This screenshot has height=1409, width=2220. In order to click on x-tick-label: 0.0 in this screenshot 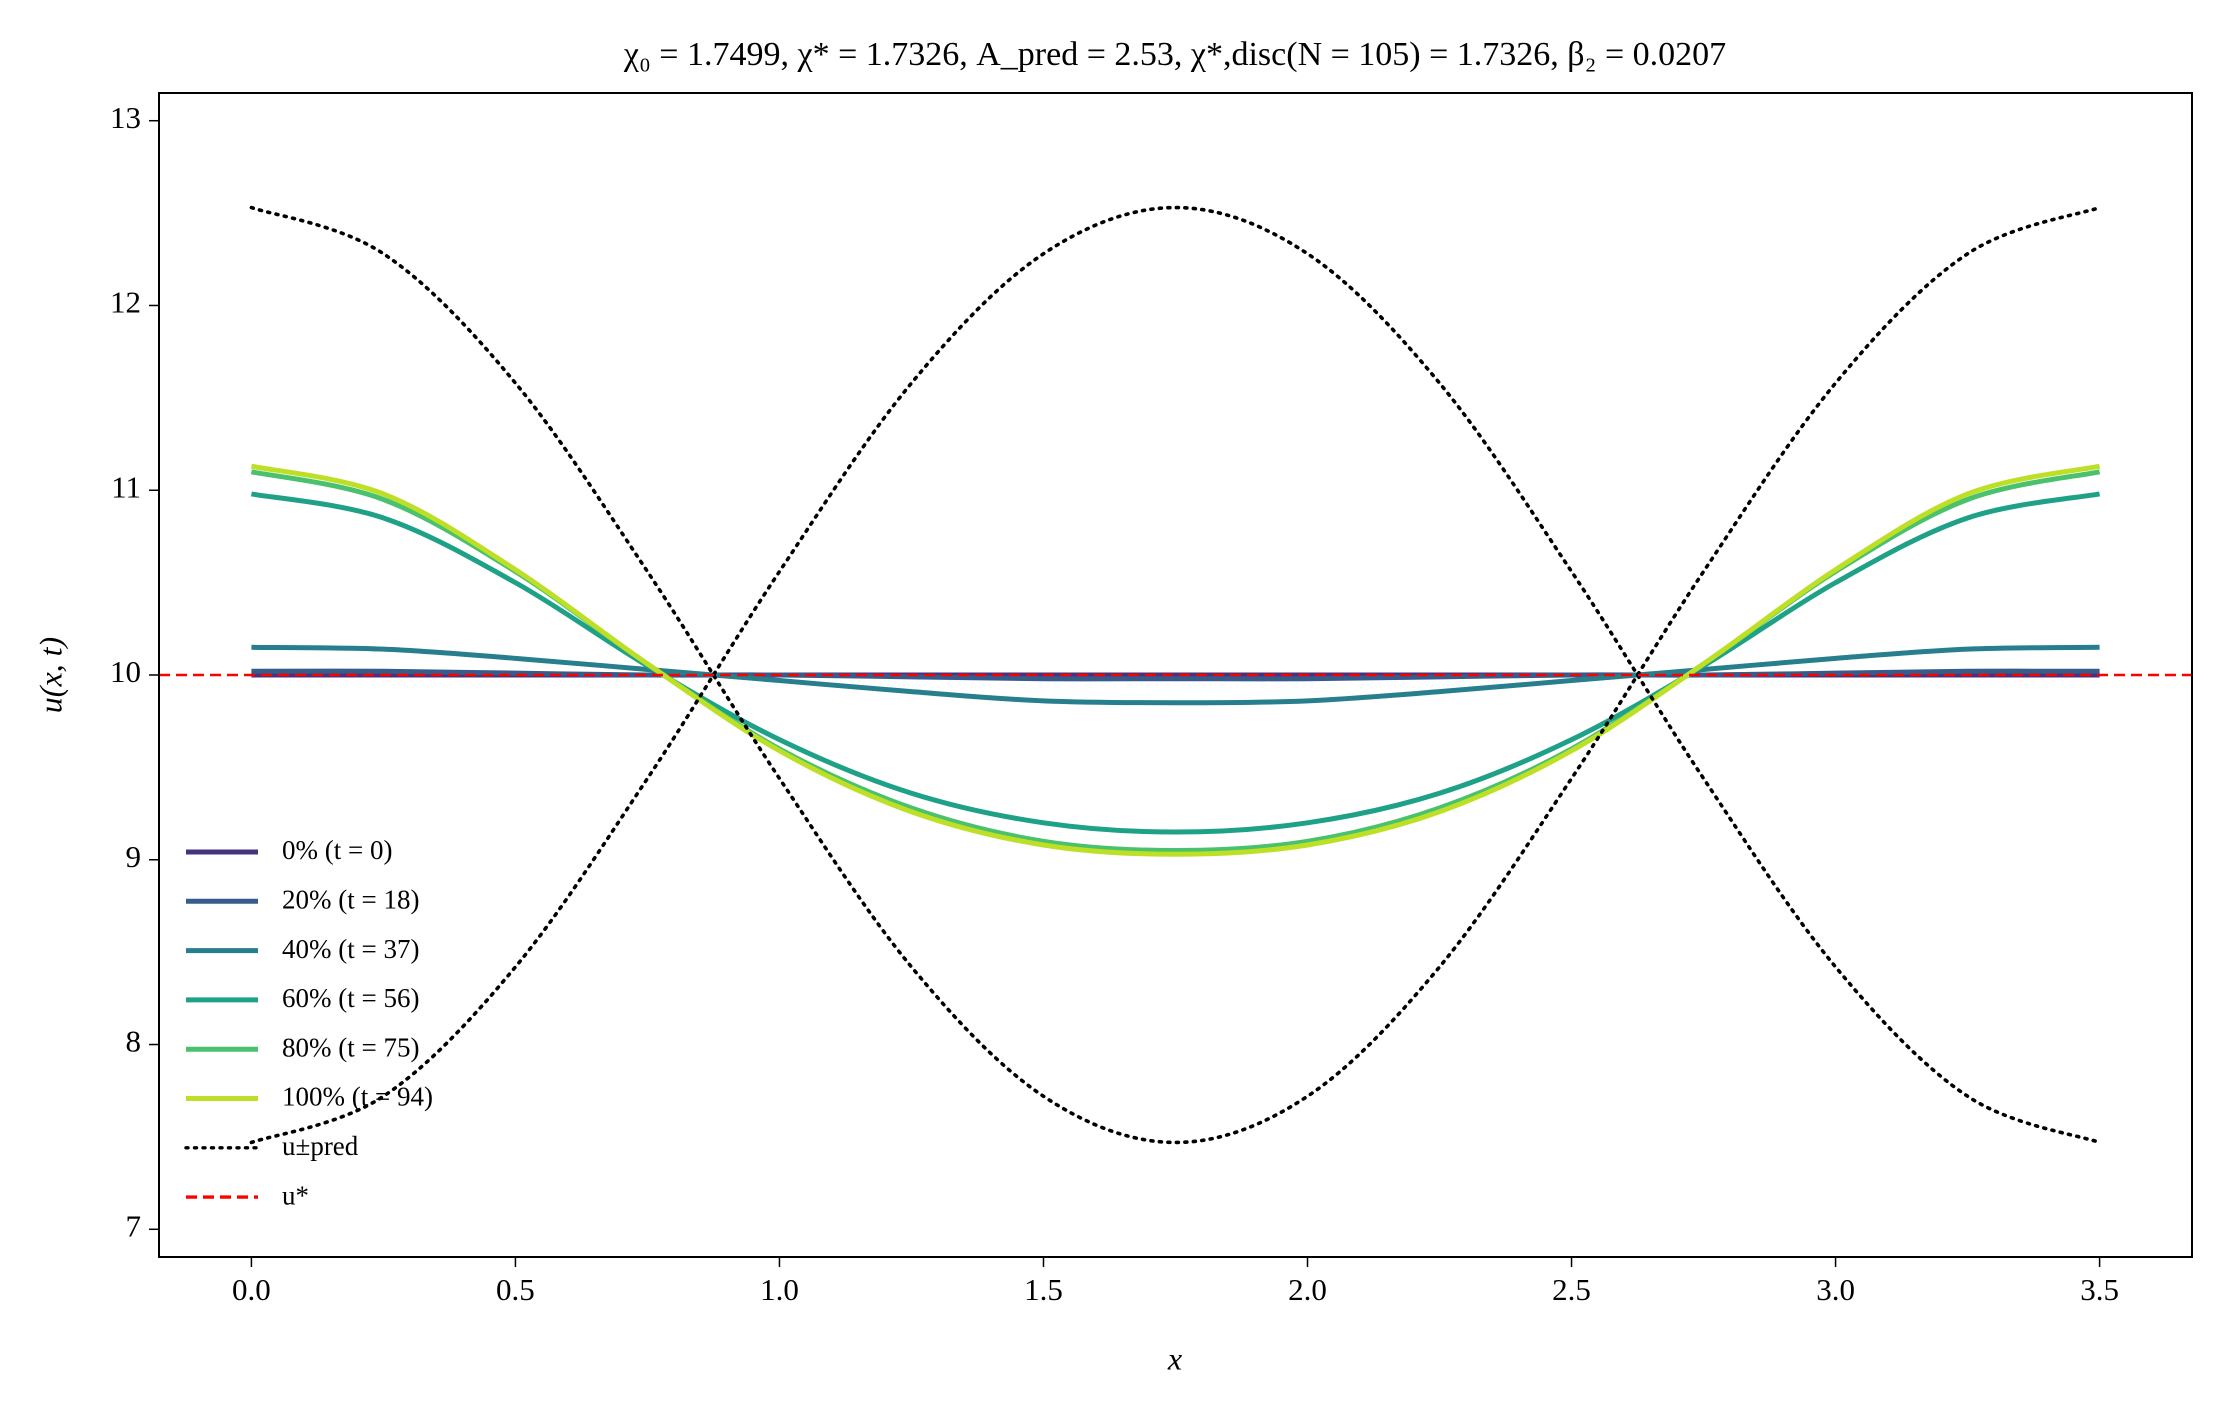, I will do `click(251, 1289)`.